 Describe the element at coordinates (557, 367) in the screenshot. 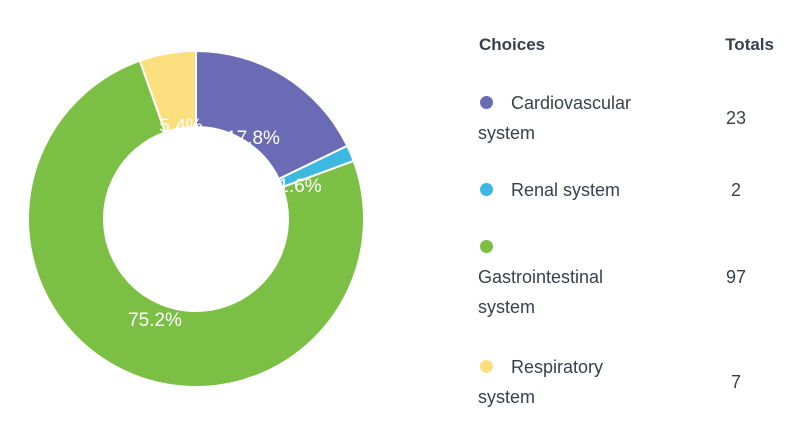

I see `legend-label-line1: Respiratory` at that location.